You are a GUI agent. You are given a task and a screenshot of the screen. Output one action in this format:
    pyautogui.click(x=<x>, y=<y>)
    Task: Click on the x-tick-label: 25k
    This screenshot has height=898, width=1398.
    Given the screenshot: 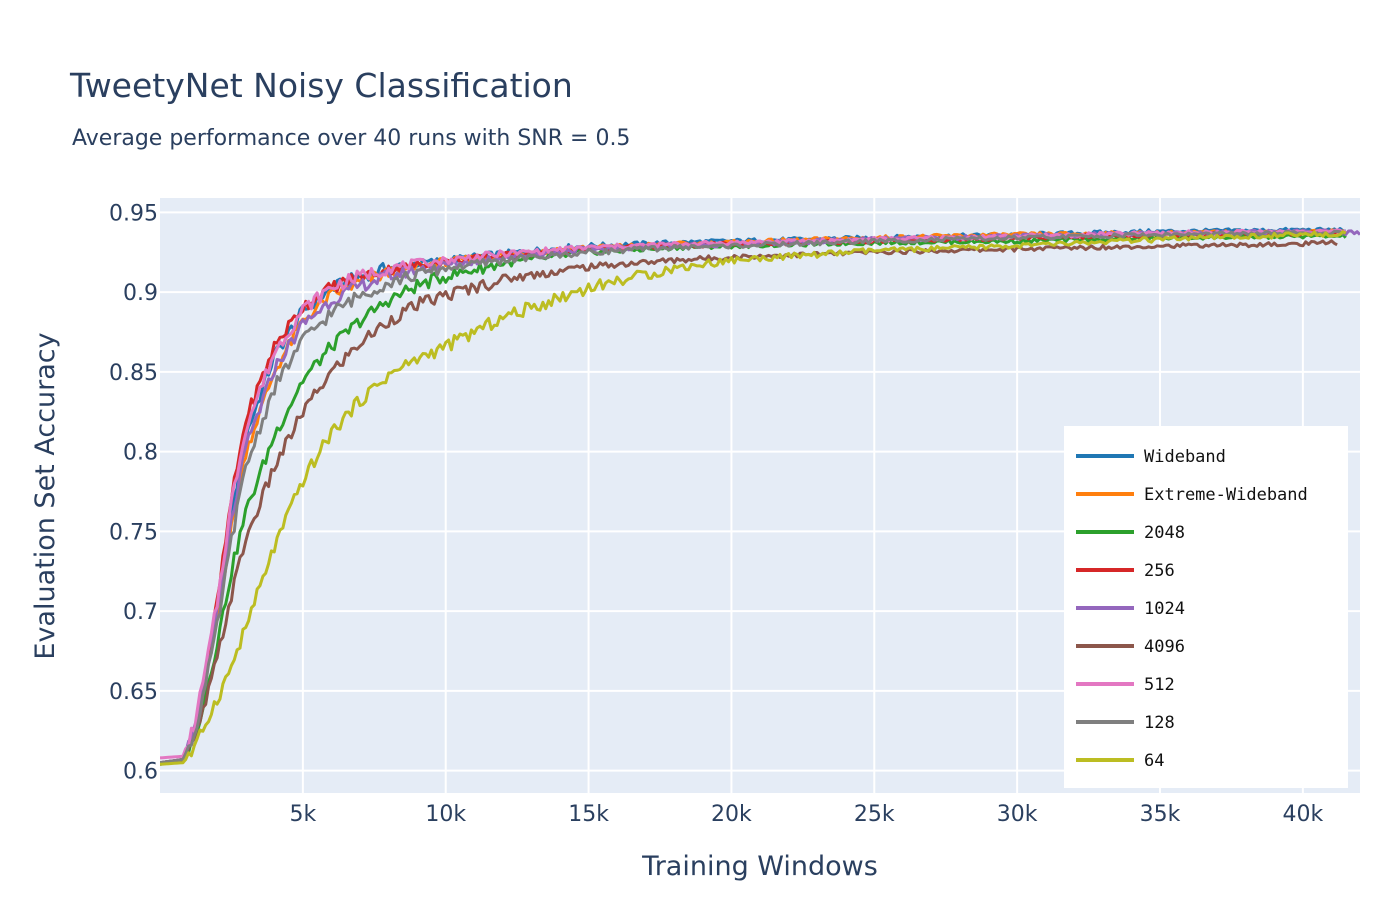 What is the action you would take?
    pyautogui.click(x=874, y=814)
    